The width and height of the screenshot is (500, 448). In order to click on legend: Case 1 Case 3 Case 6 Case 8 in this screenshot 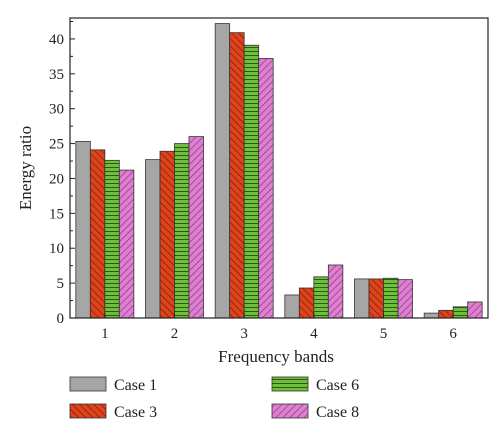, I will do `click(214, 398)`.